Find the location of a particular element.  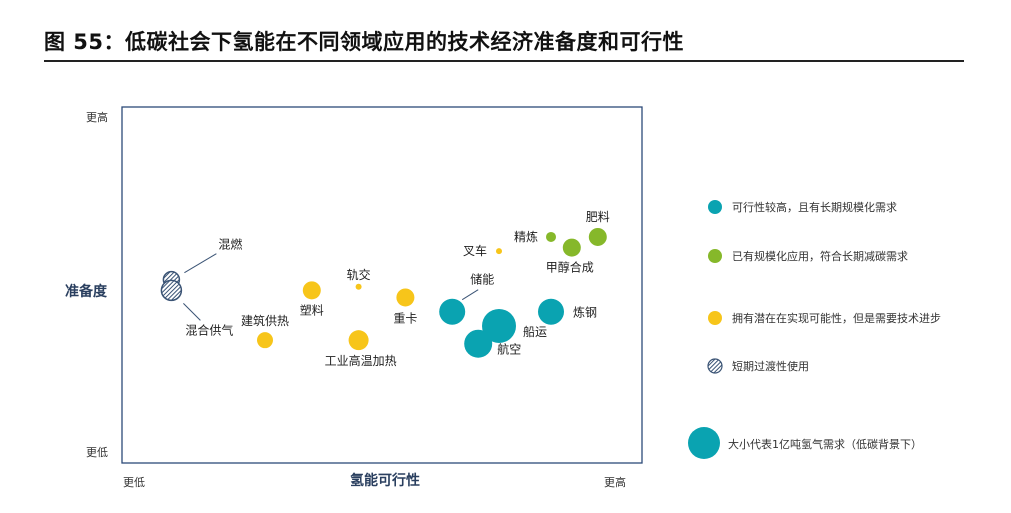

bubble-label: 塑料 is located at coordinates (312, 309).